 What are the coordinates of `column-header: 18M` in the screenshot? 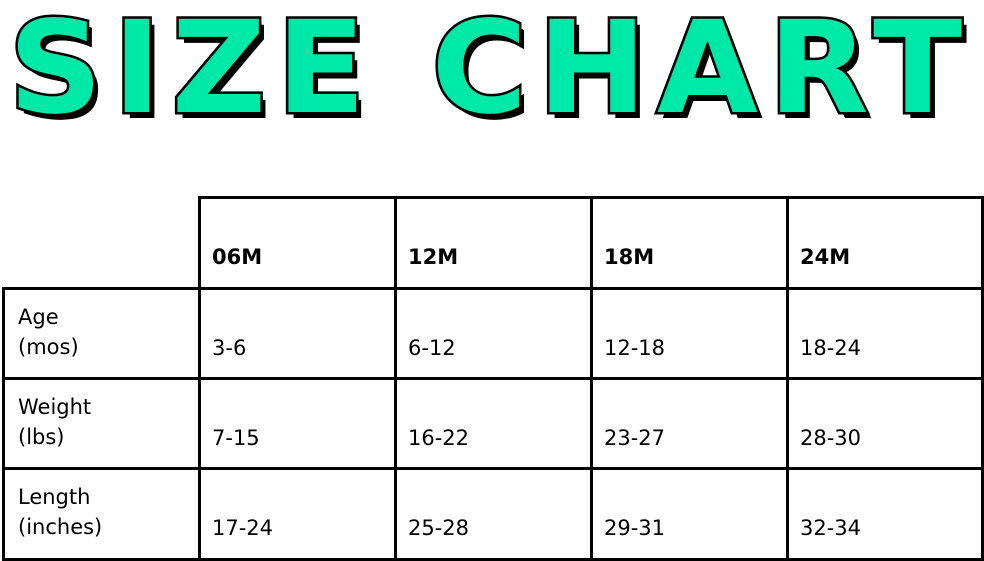 It's located at (629, 257).